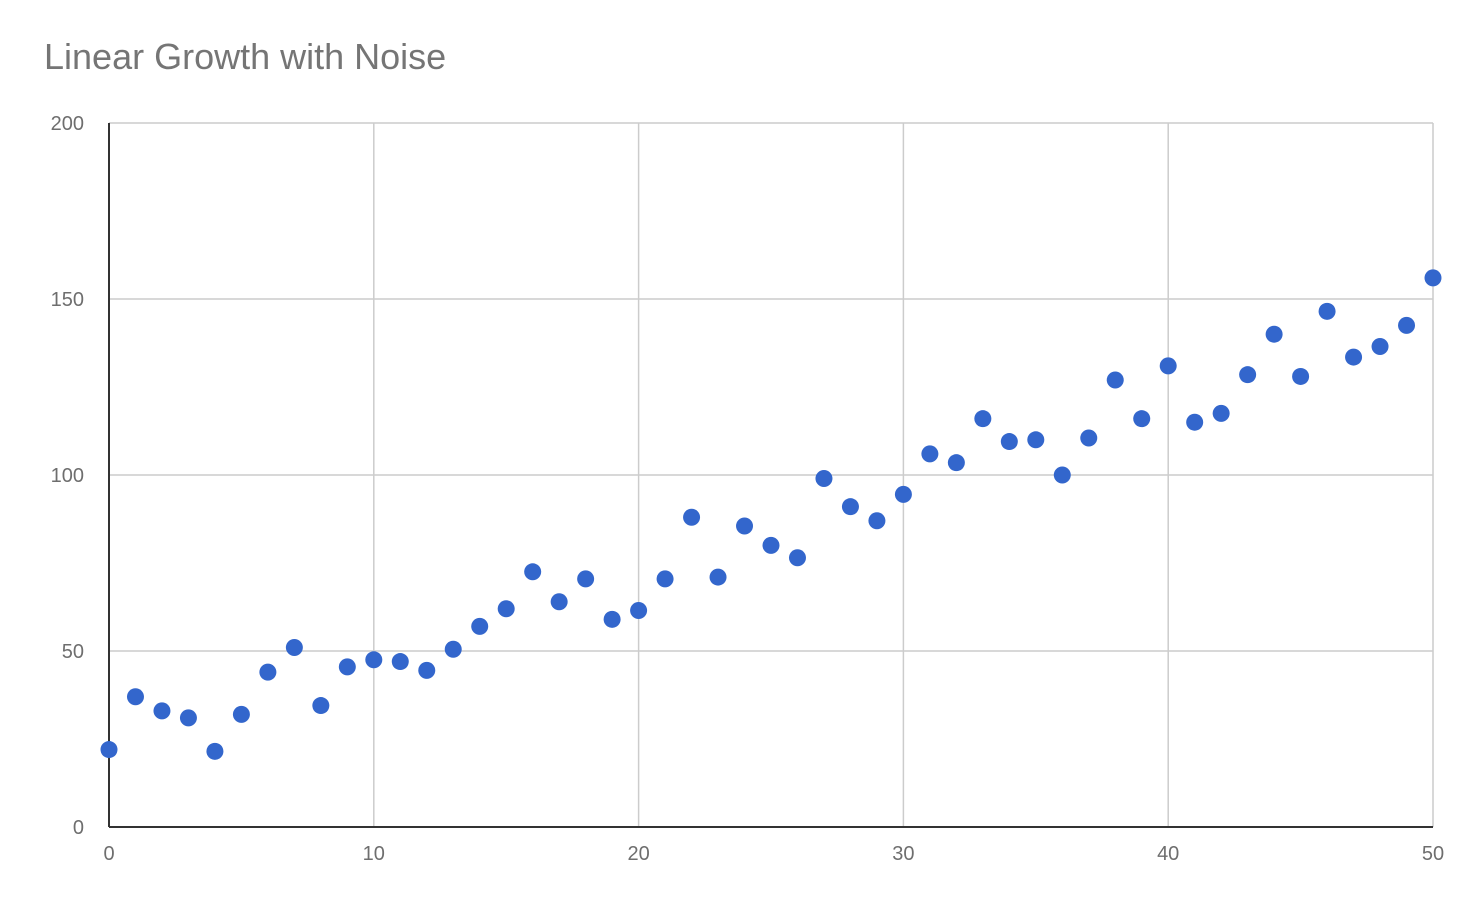  What do you see at coordinates (108, 854) in the screenshot?
I see `x-tick-label: 0` at bounding box center [108, 854].